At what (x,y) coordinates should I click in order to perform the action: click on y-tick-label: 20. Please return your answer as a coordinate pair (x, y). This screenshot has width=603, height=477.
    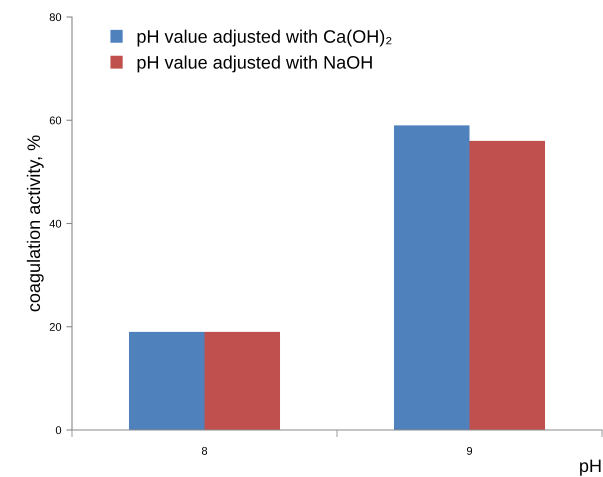
    Looking at the image, I should click on (56, 327).